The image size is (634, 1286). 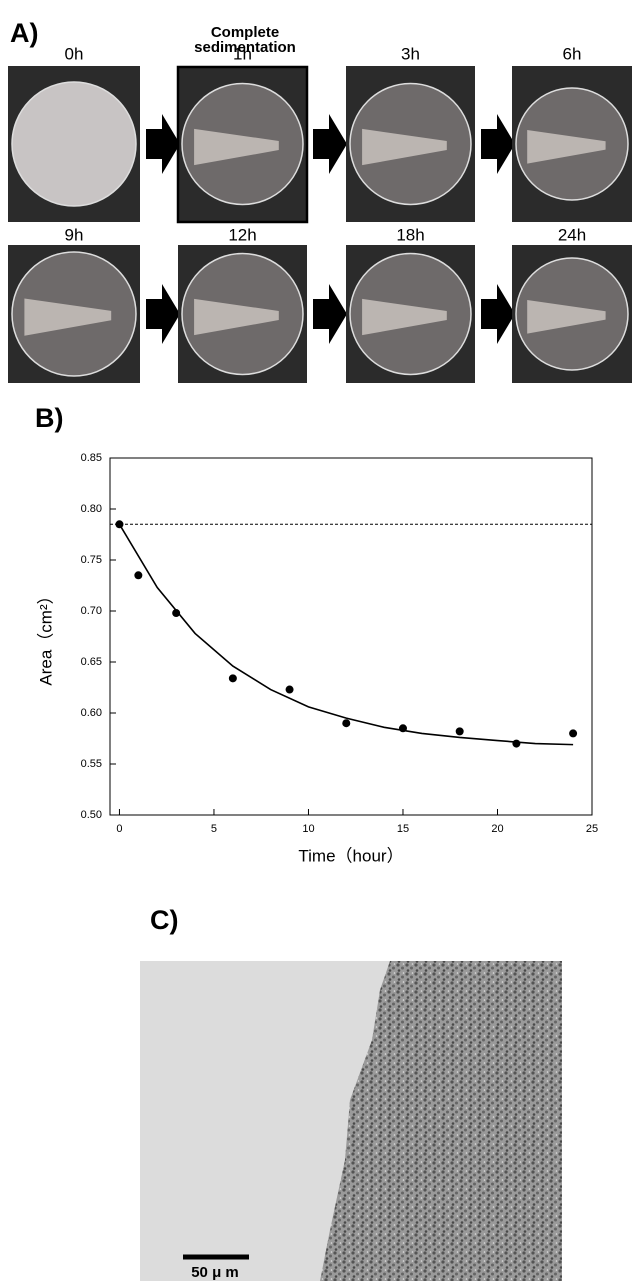 I want to click on x-tick-label: 5, so click(x=214, y=829).